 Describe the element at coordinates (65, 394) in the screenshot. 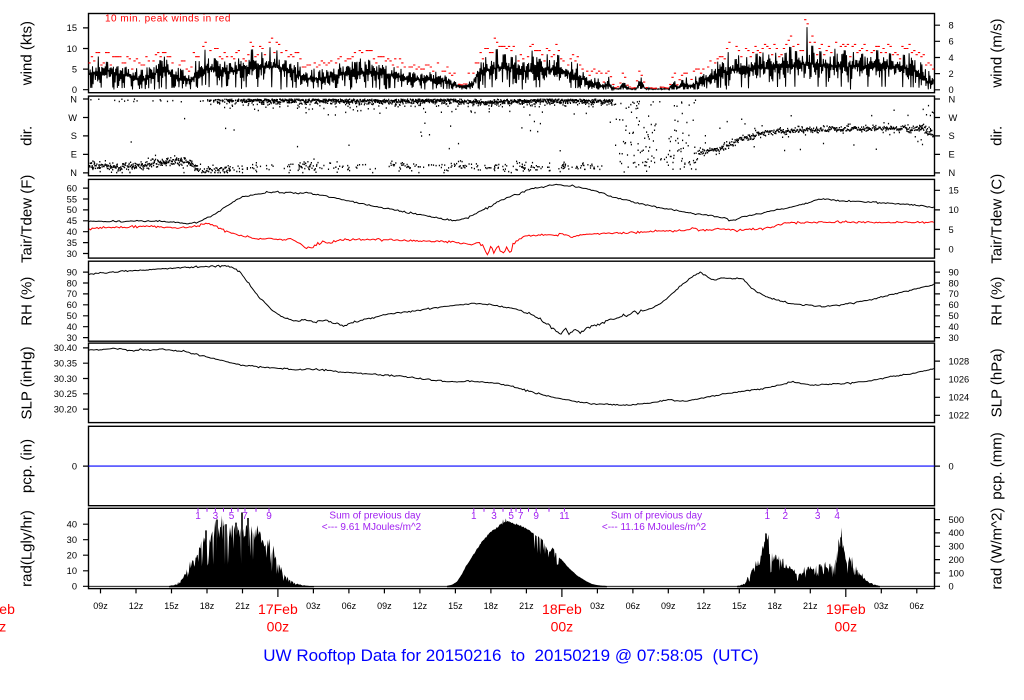

I see `svg-text: 30.25` at that location.